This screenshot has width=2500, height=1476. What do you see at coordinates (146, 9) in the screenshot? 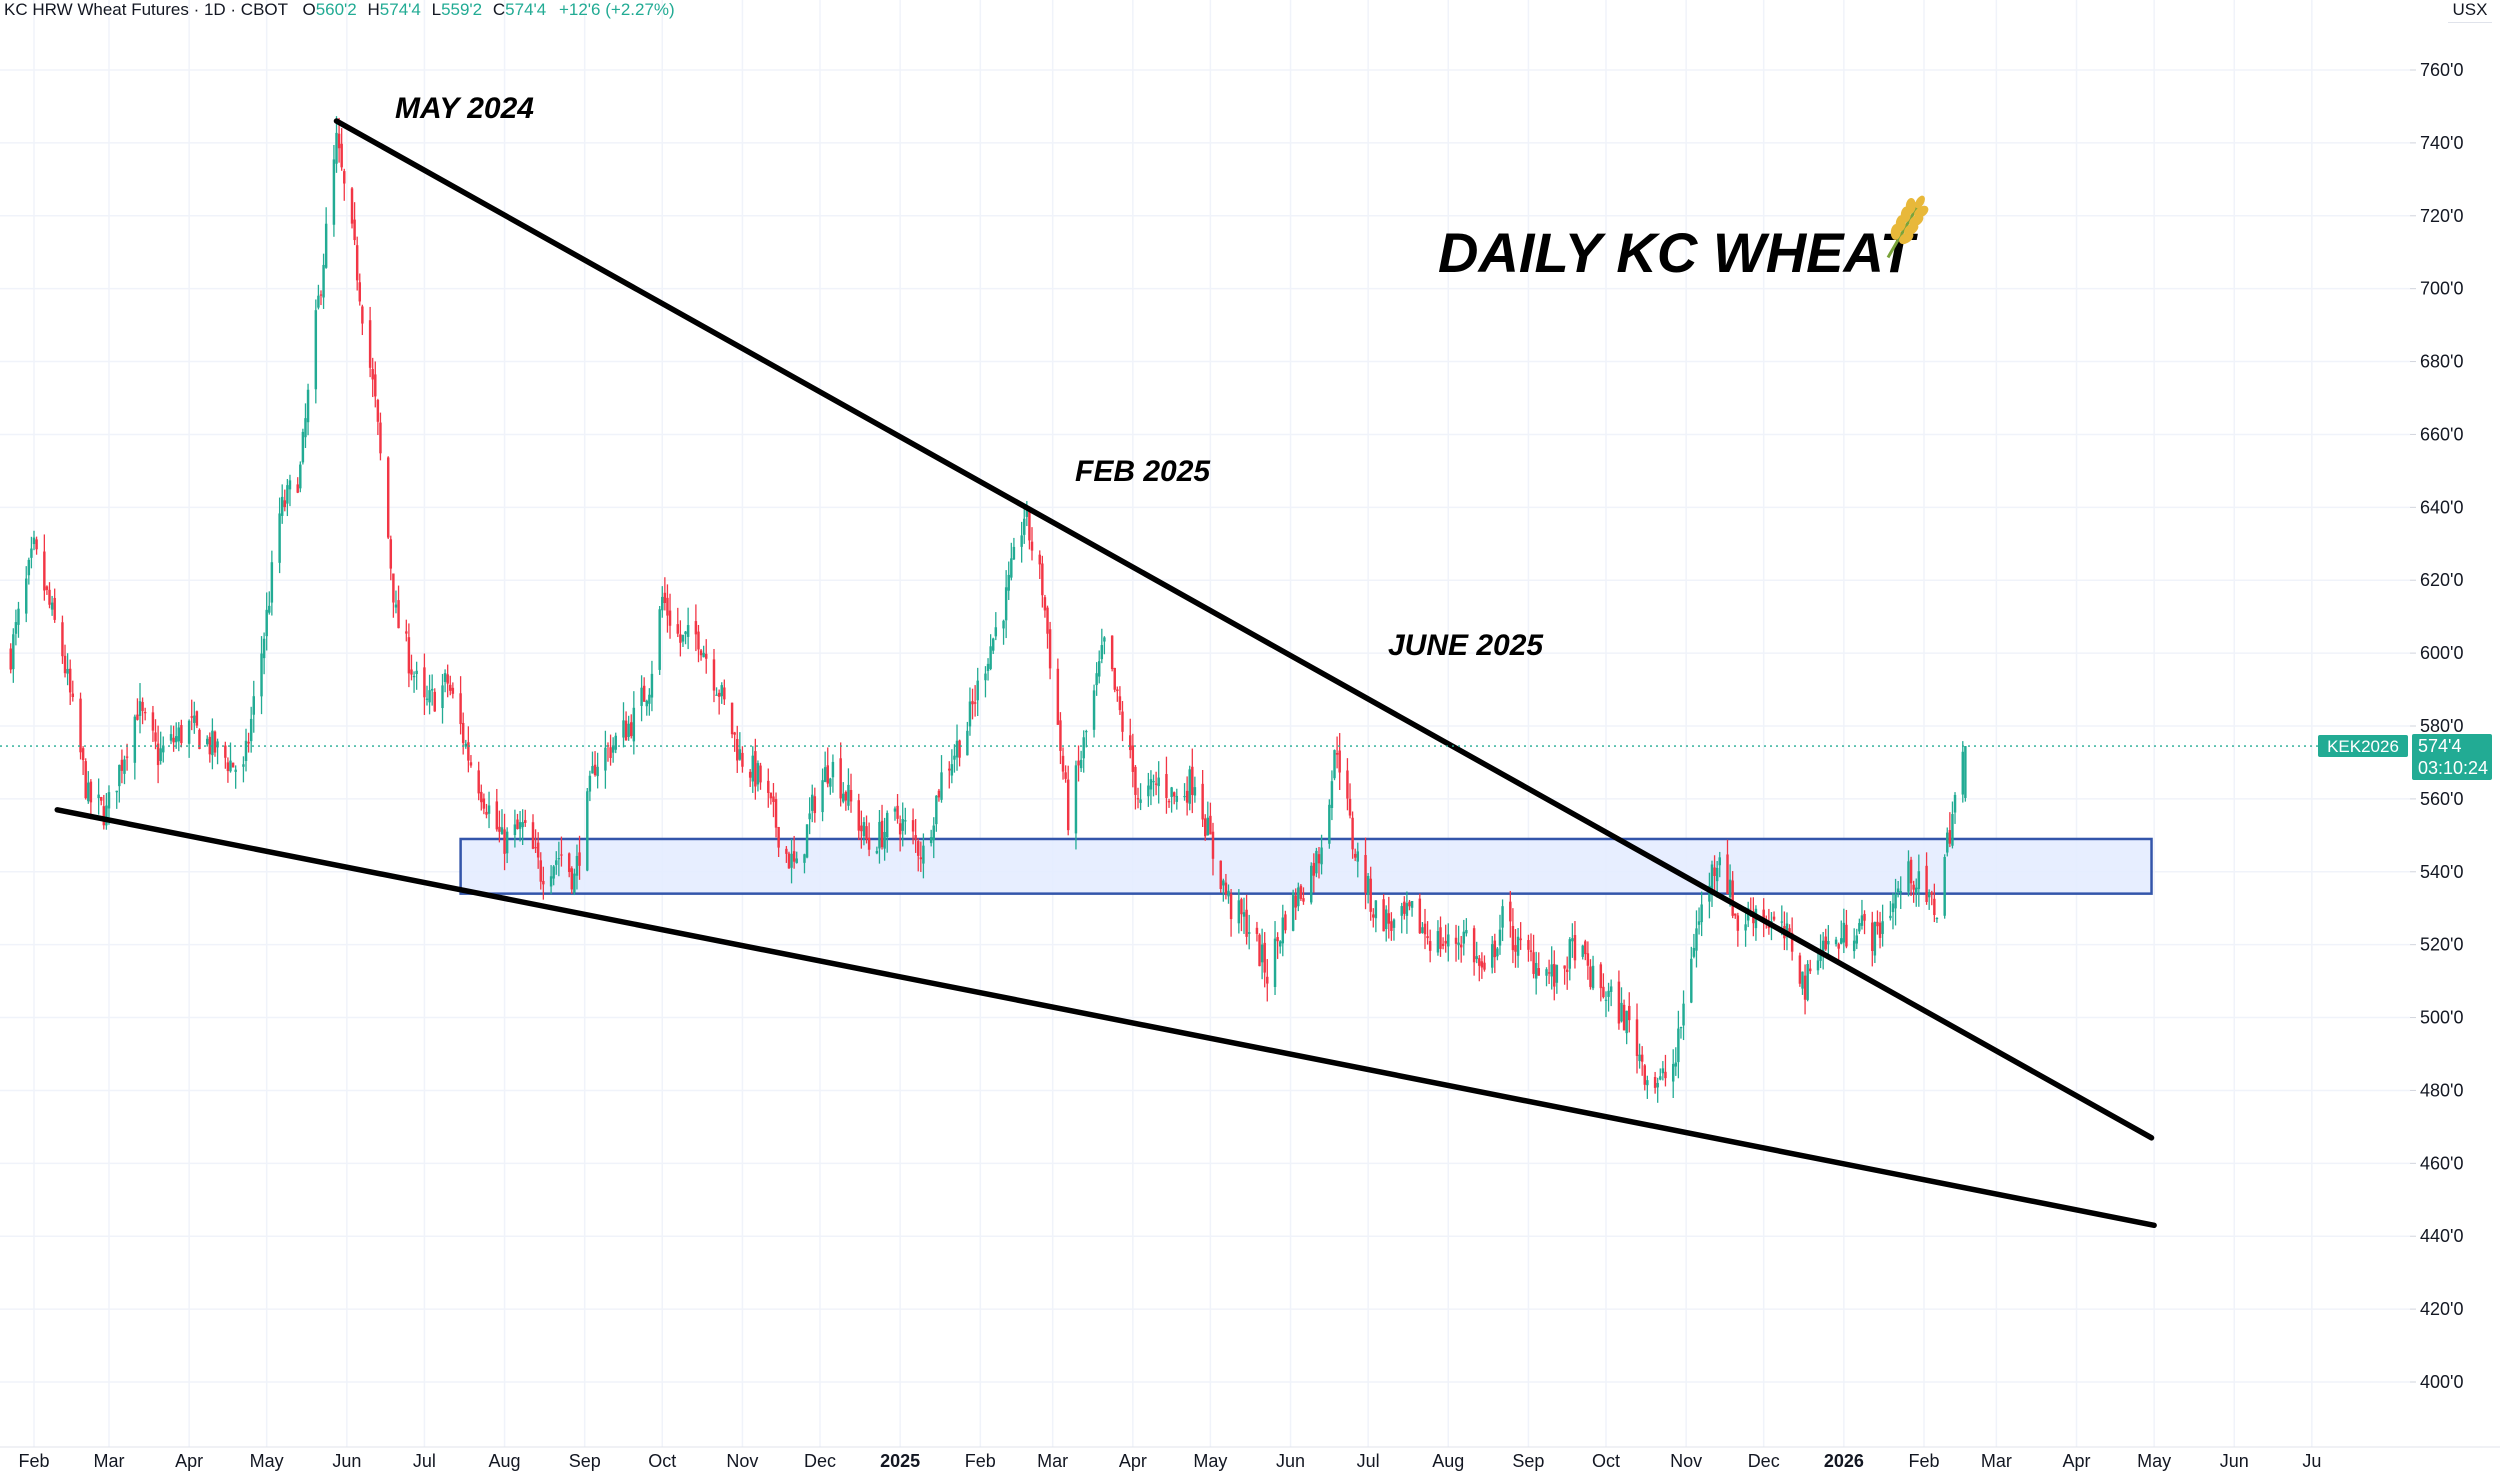
I see `symbol-label: KC HRW Wheat Futures · 1D · CBOT` at bounding box center [146, 9].